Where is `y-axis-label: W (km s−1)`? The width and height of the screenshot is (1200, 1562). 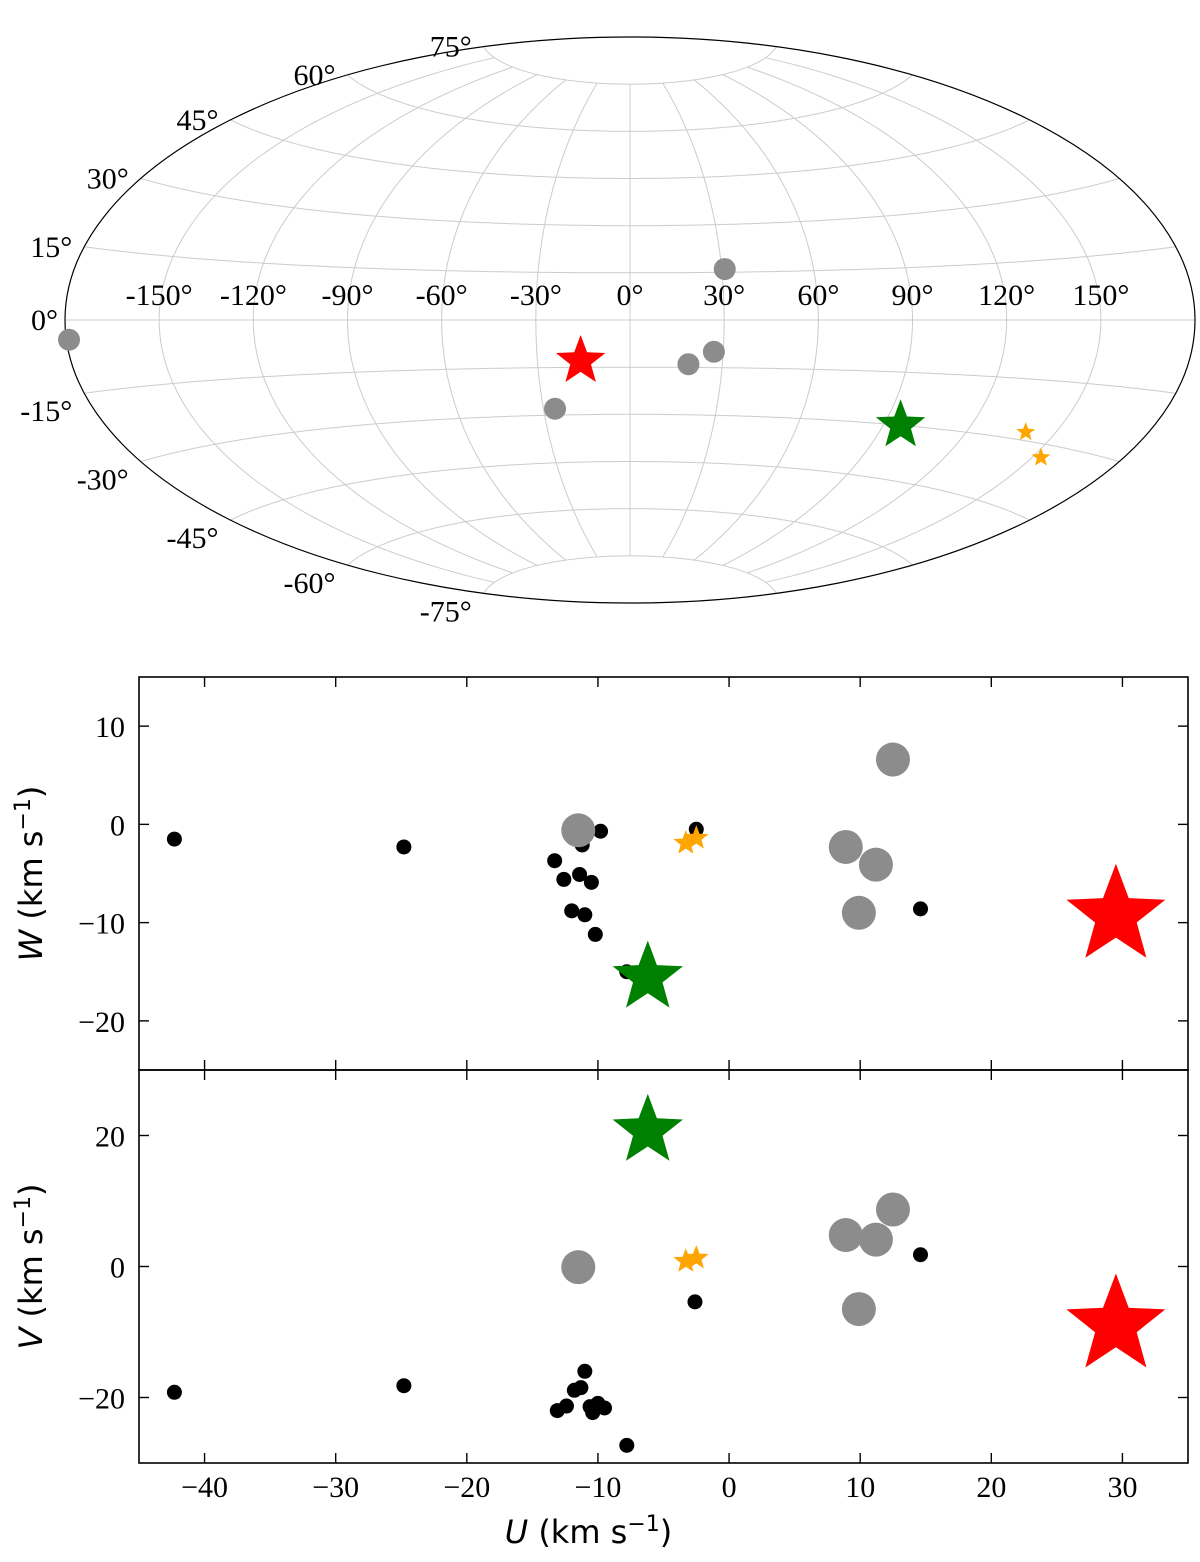 y-axis-label: W (km s−1) is located at coordinates (30, 874).